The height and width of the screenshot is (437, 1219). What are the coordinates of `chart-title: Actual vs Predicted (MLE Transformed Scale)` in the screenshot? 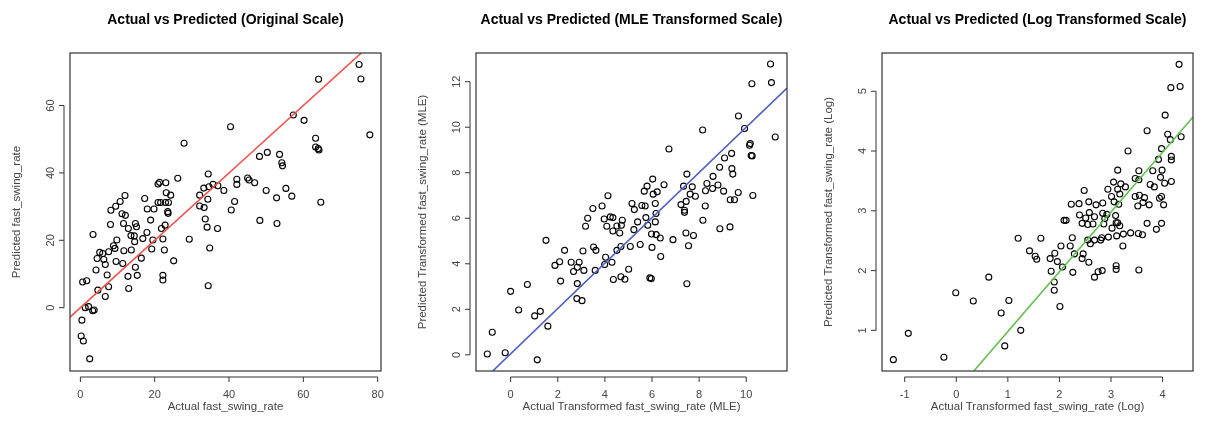 It's located at (631, 19).